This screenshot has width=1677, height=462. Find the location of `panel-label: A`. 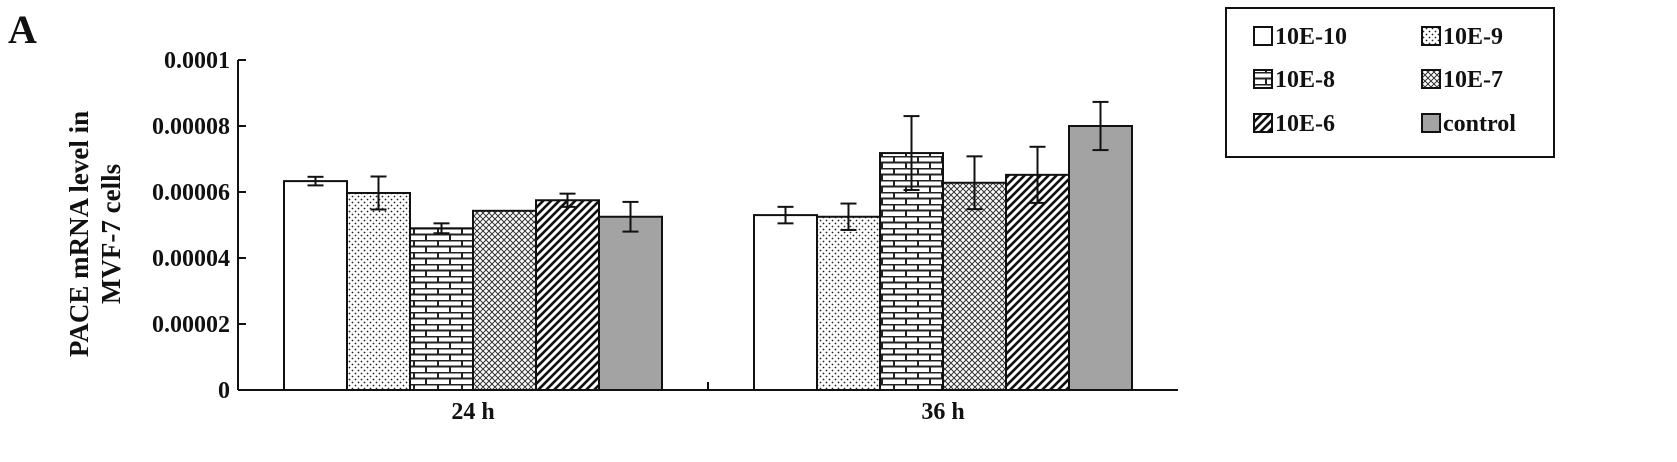

panel-label: A is located at coordinates (22, 29).